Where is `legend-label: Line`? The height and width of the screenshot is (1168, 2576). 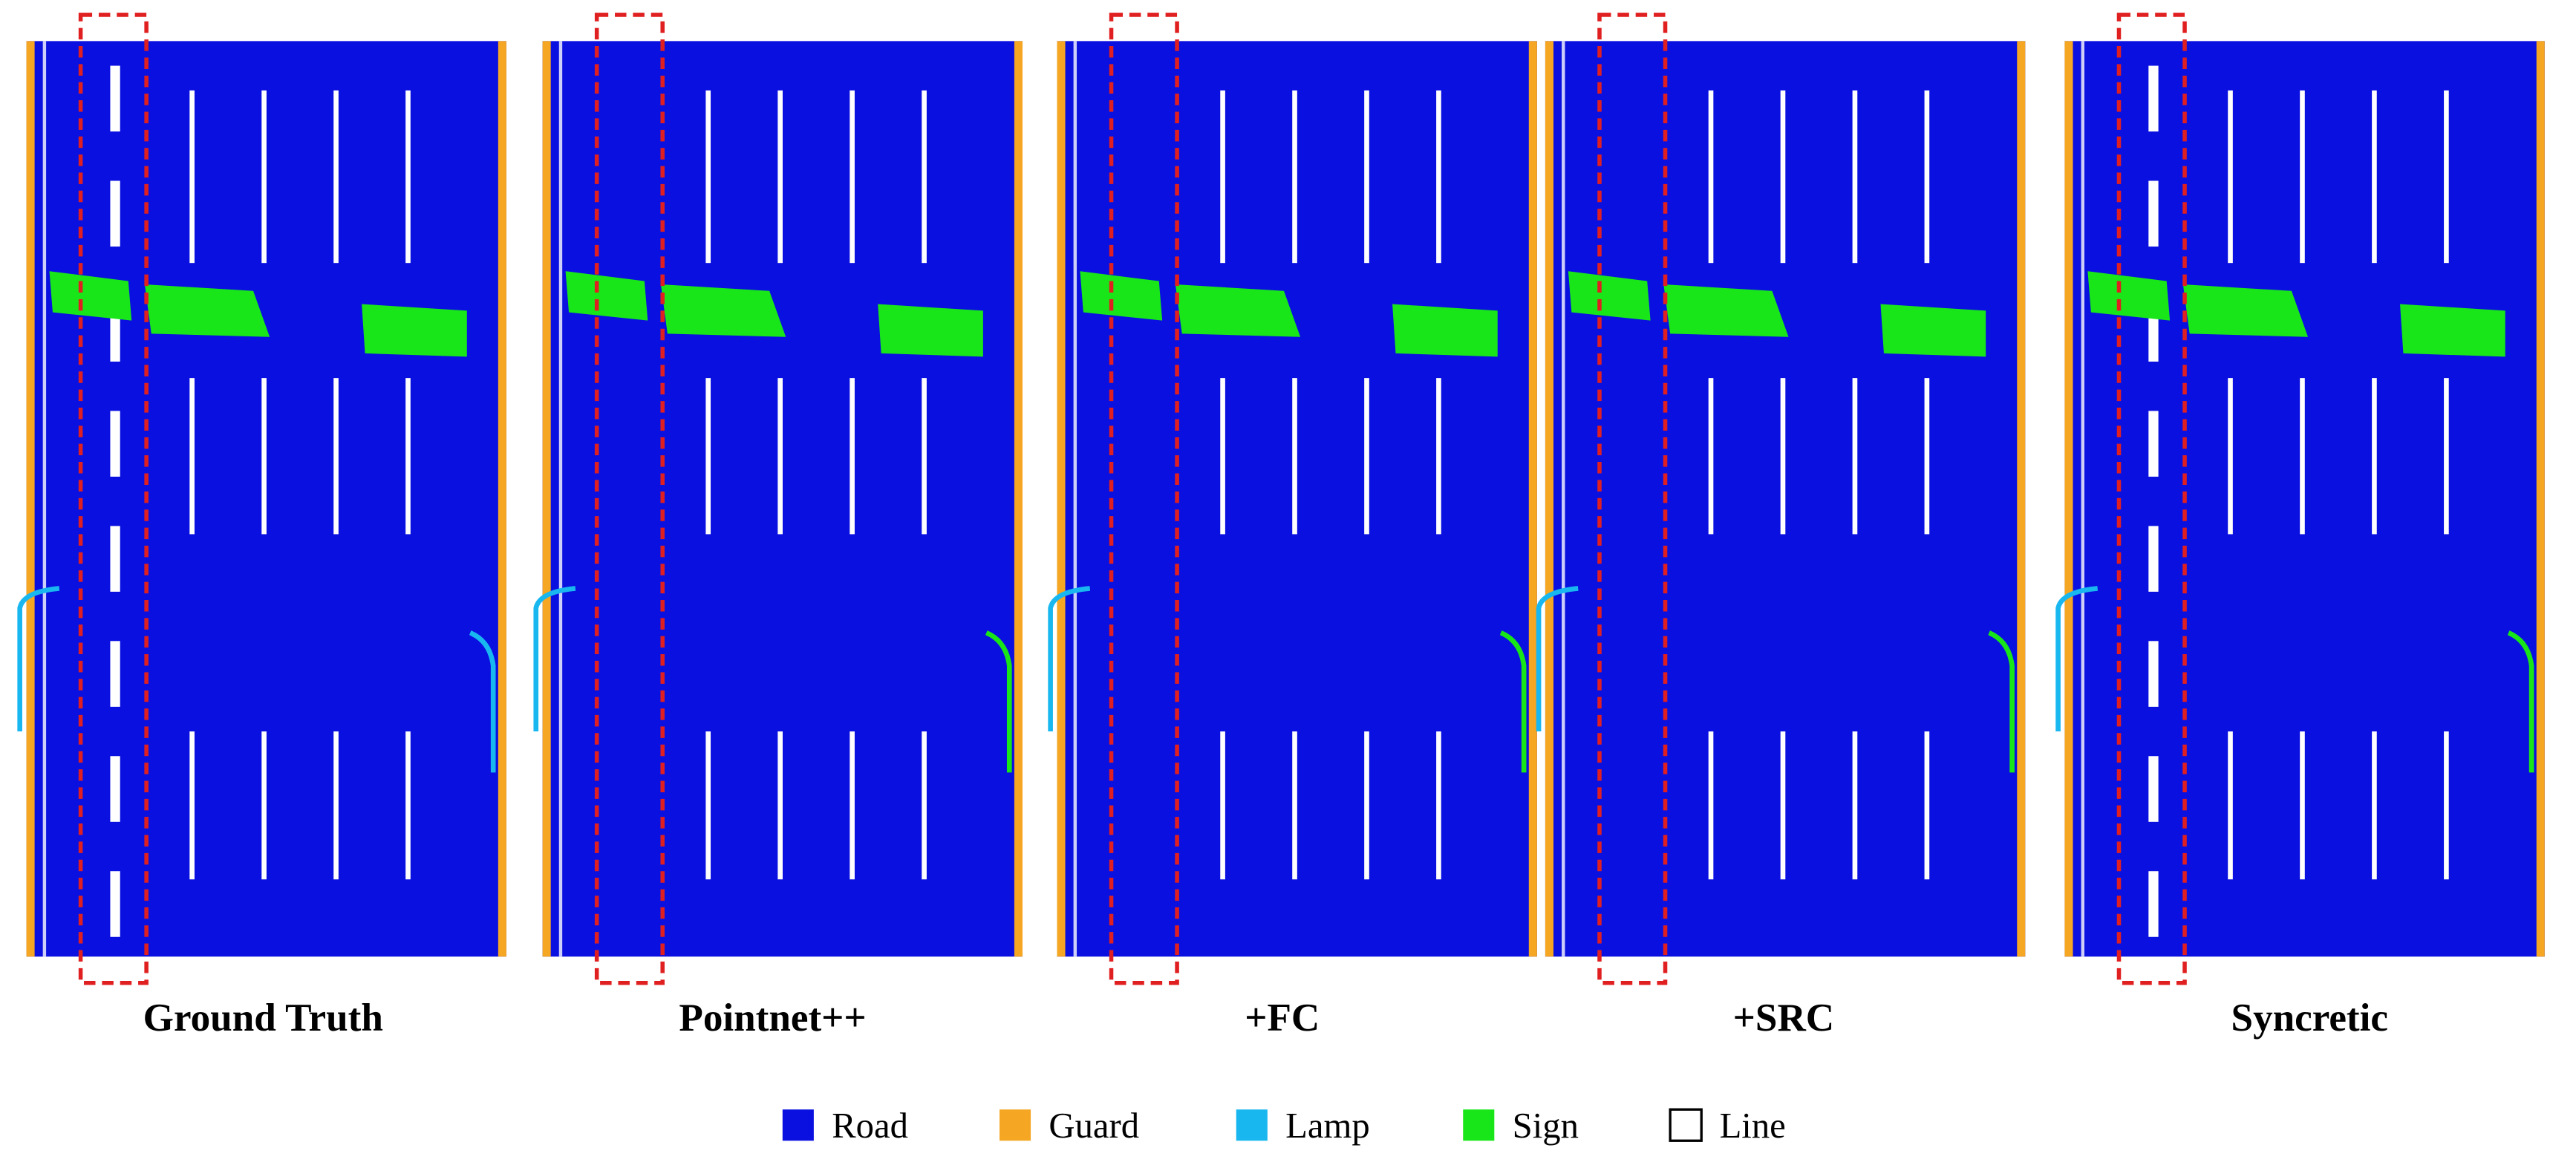
legend-label: Line is located at coordinates (1753, 1126).